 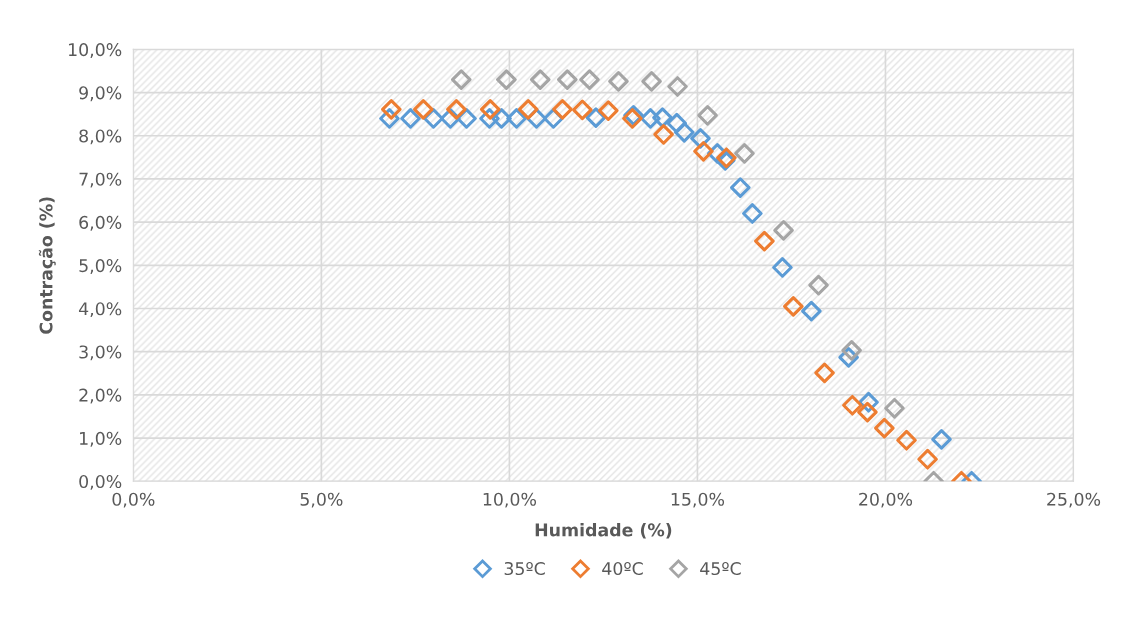 I want to click on y-tick-label: 3,0%, so click(x=100, y=353).